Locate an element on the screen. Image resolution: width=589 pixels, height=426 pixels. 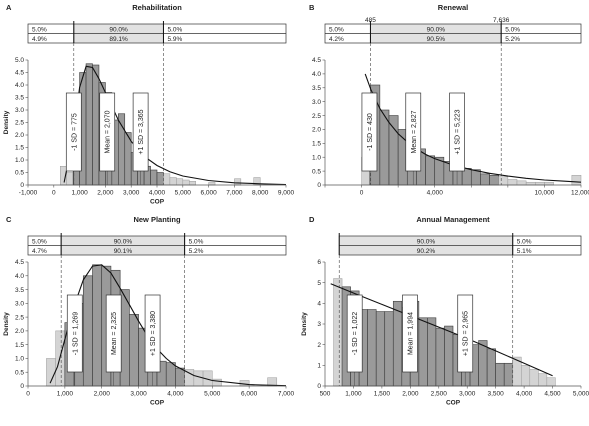
x-tick-label: 7,000 is located at coordinates (286, 394).